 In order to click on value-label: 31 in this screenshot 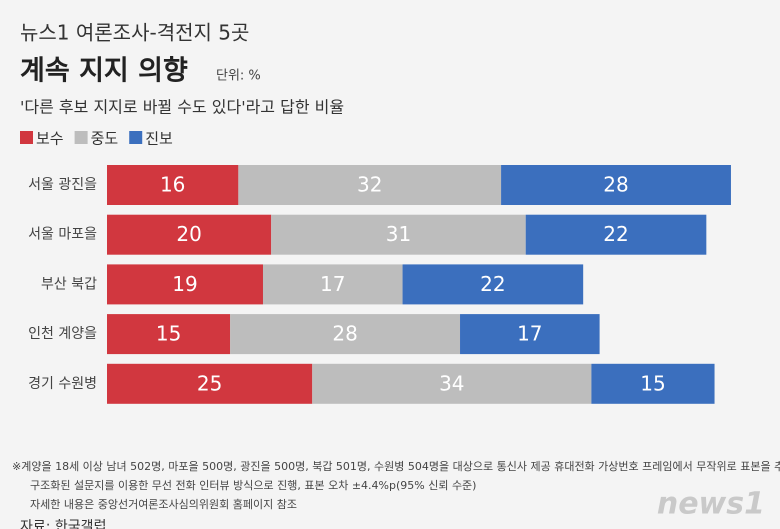, I will do `click(398, 234)`.